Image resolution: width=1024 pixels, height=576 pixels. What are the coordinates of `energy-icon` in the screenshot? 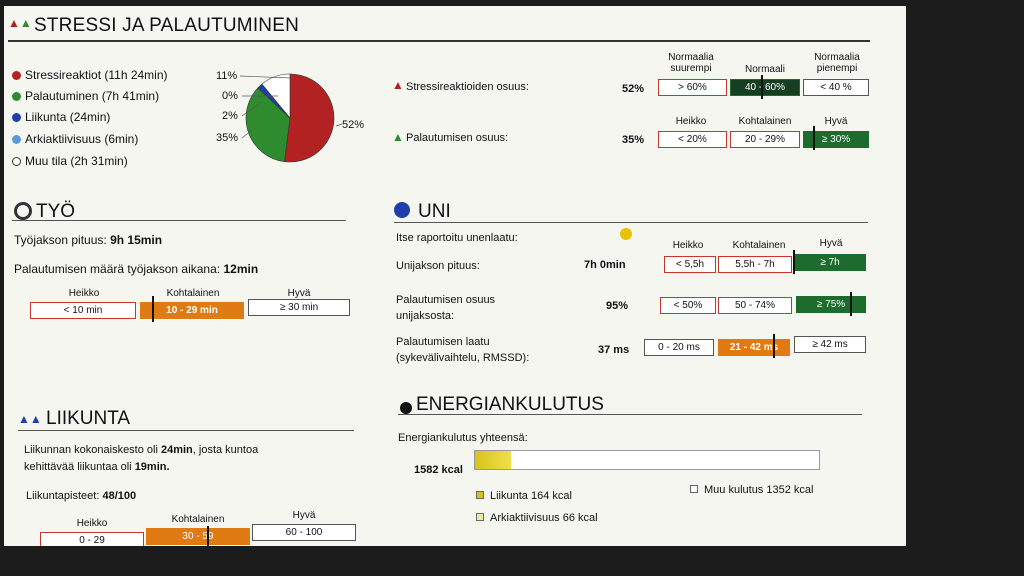 It's located at (406, 408).